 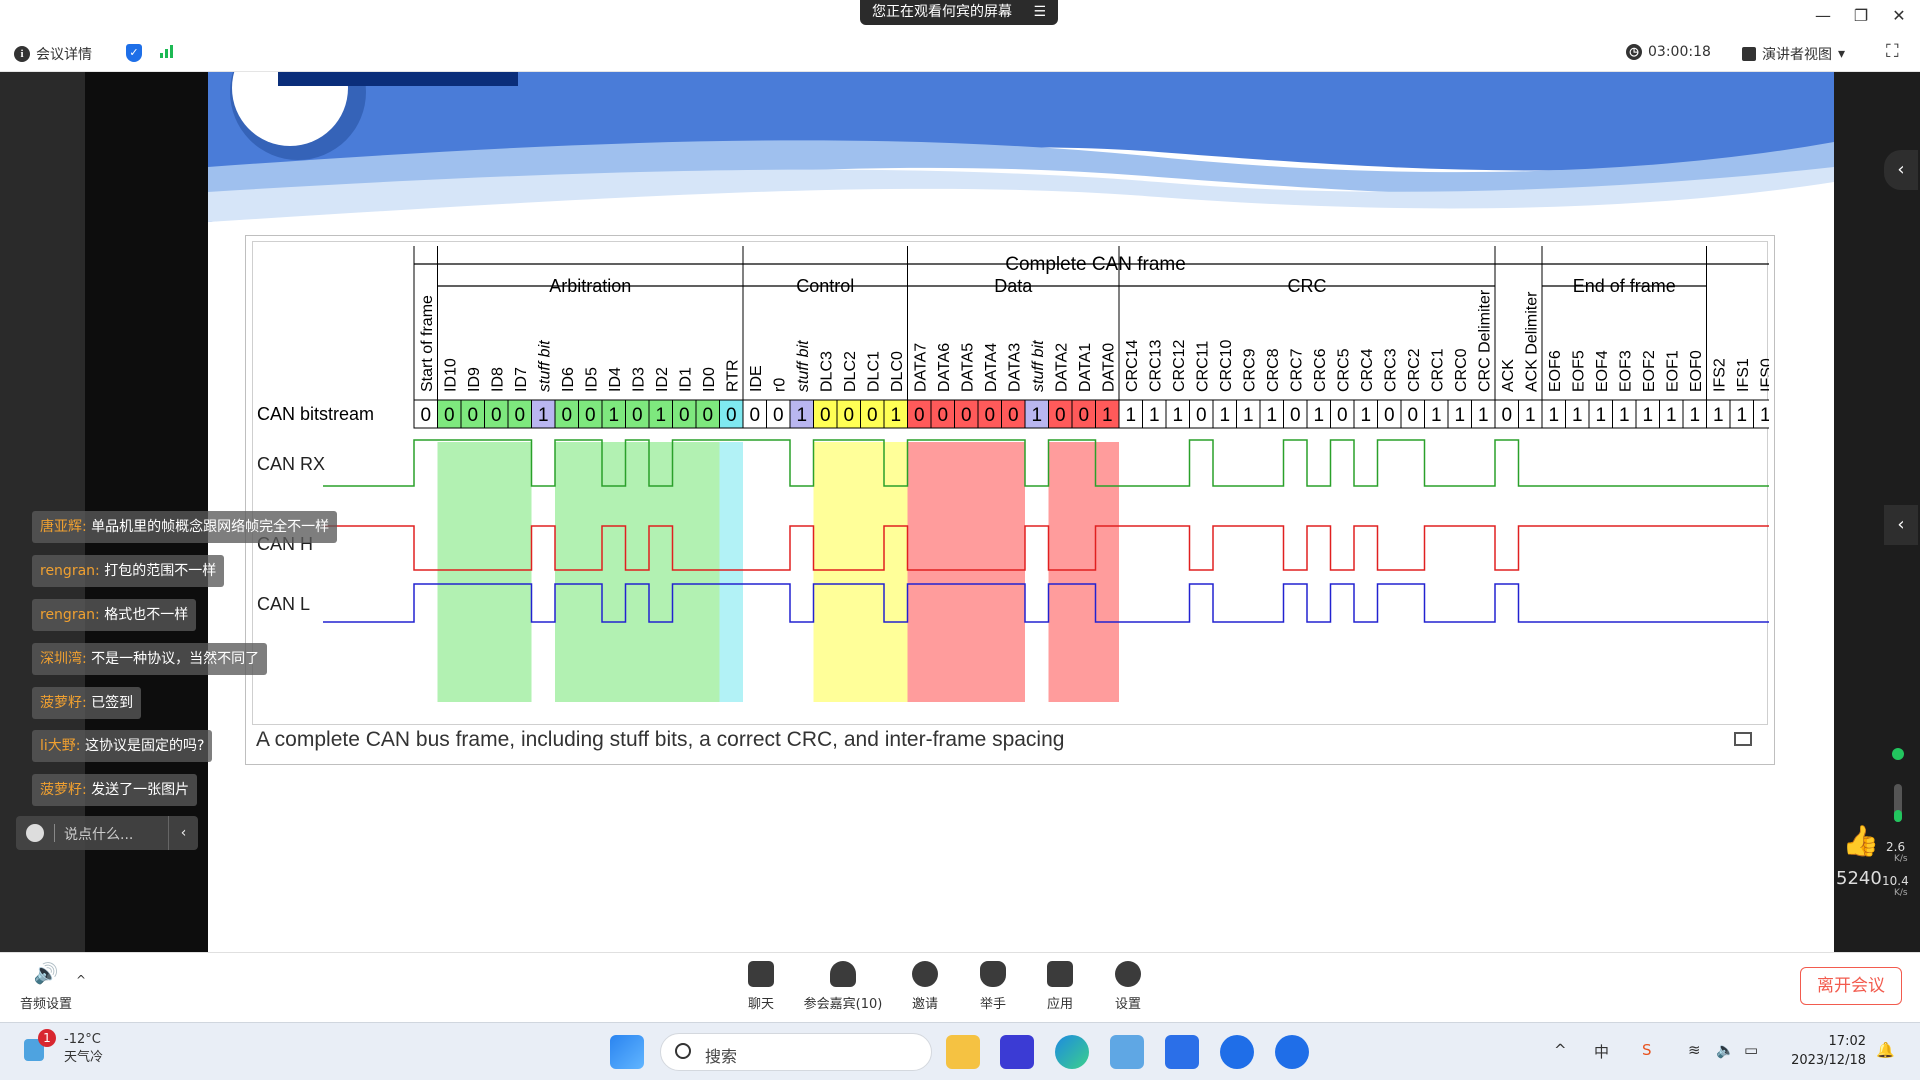 What do you see at coordinates (1694, 1050) in the screenshot?
I see `wifi-icon: ≋` at bounding box center [1694, 1050].